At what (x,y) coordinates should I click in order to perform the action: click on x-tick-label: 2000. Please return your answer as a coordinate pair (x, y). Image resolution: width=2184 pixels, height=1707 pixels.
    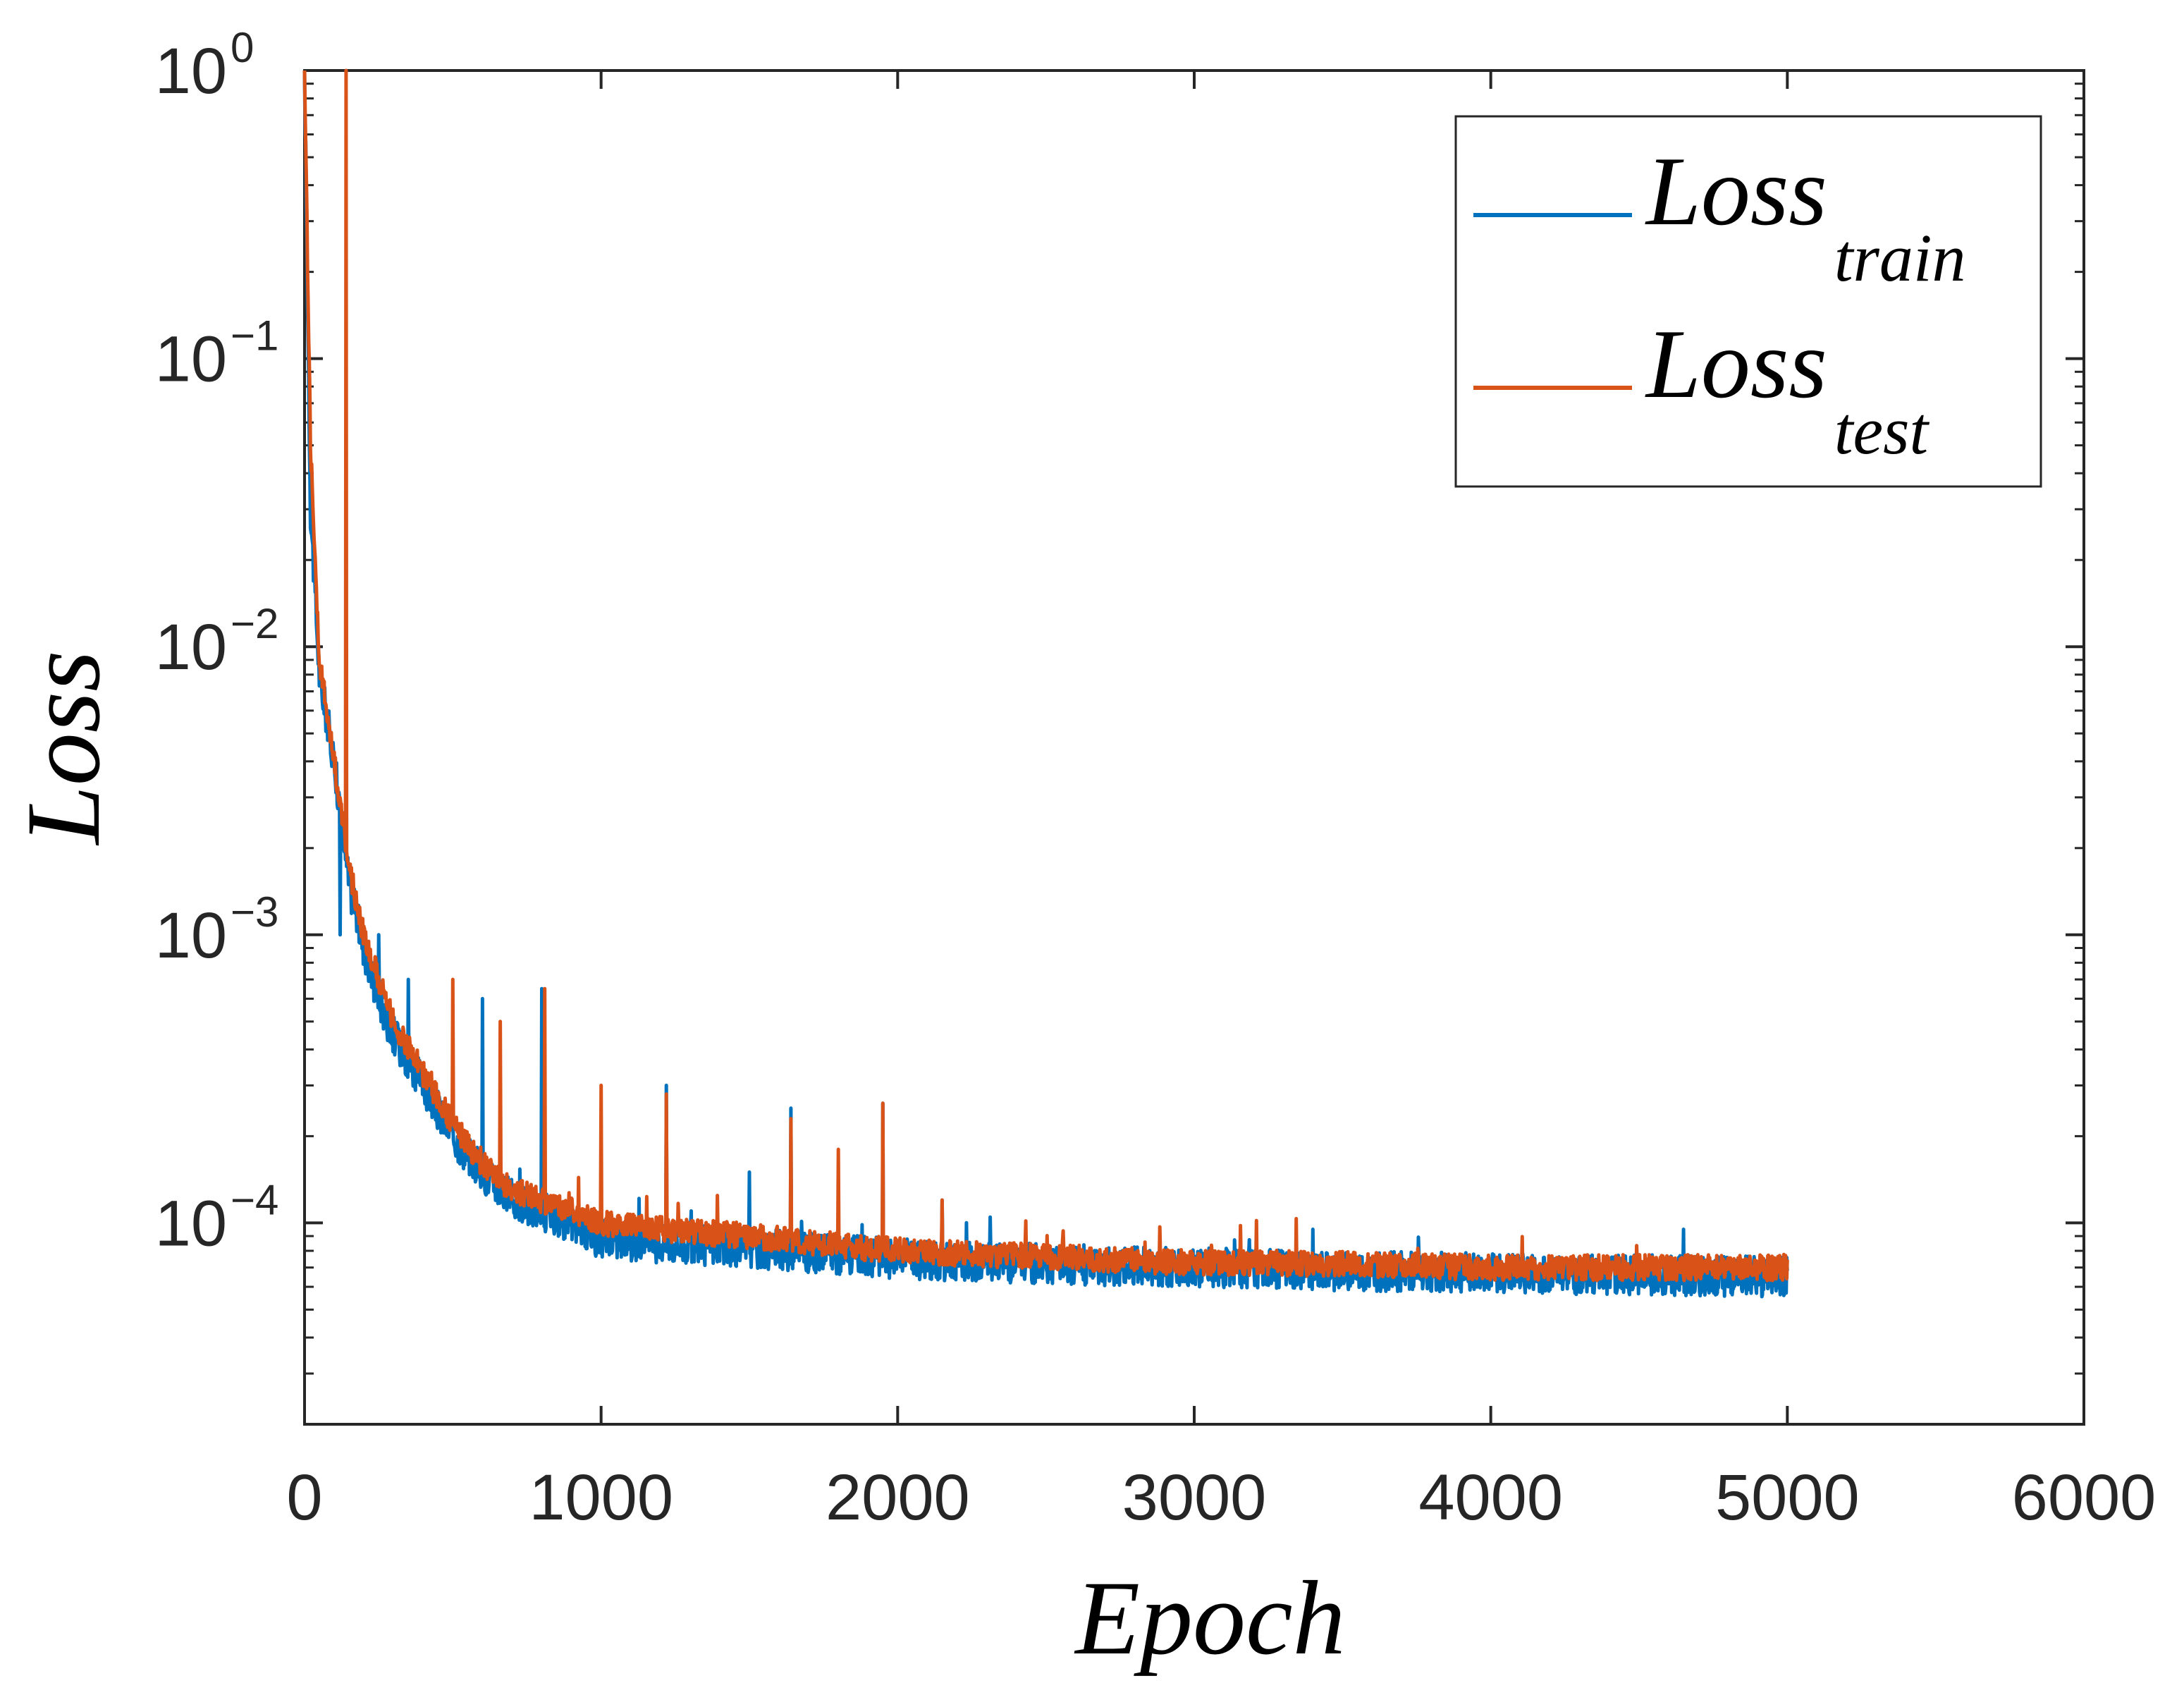
    Looking at the image, I should click on (898, 1498).